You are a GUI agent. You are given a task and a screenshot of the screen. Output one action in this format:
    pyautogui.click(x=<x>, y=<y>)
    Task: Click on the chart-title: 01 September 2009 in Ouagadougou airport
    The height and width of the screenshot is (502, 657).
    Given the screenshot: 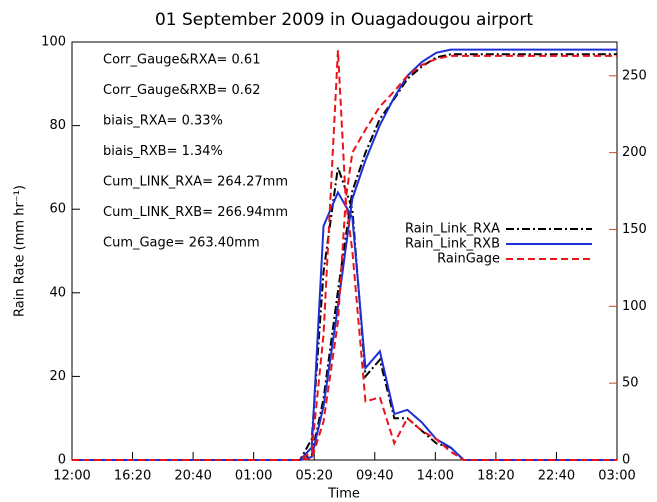 What is the action you would take?
    pyautogui.click(x=344, y=20)
    